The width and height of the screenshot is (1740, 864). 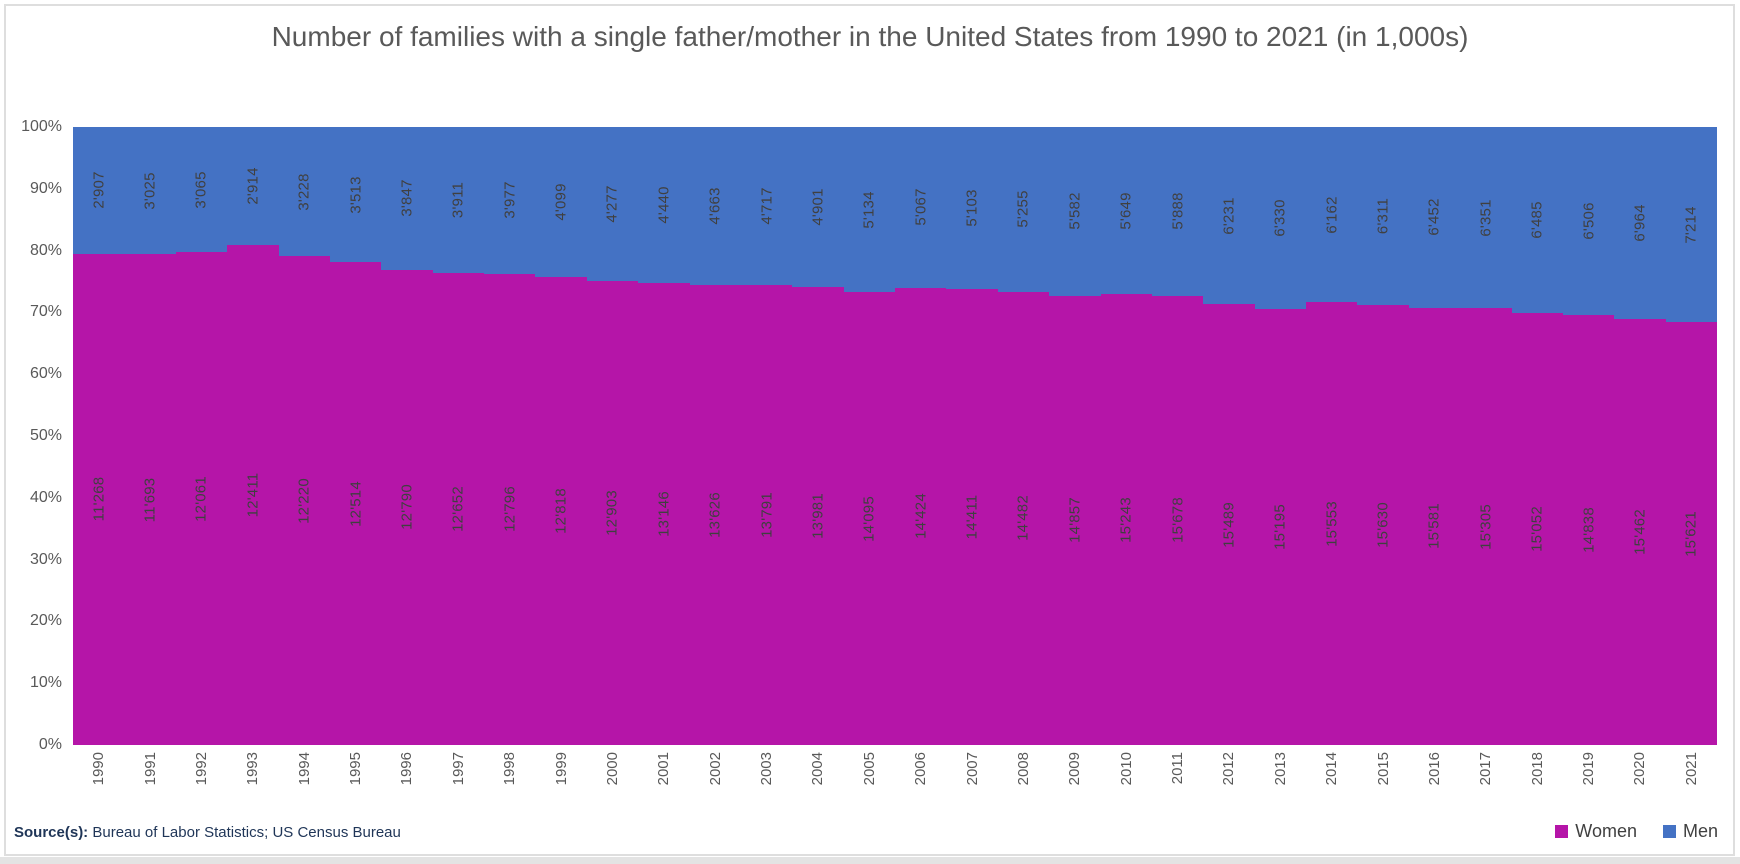 I want to click on x-axis-cell: 2019, so click(x=1588, y=778).